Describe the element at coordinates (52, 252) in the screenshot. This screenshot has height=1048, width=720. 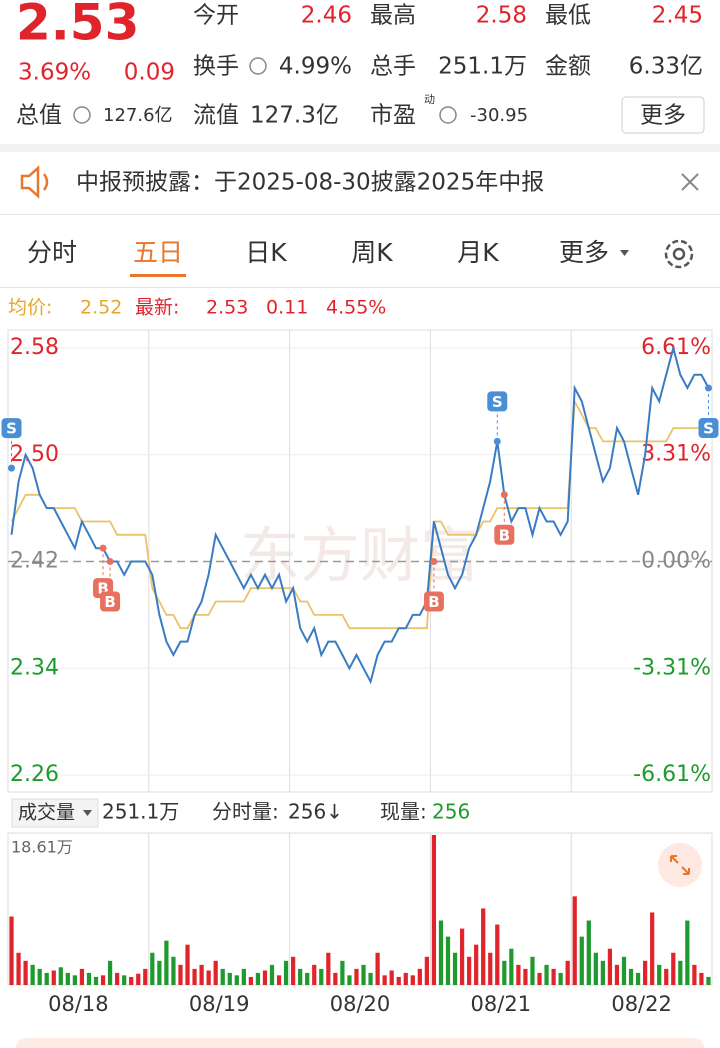
I see `tab: 分时` at that location.